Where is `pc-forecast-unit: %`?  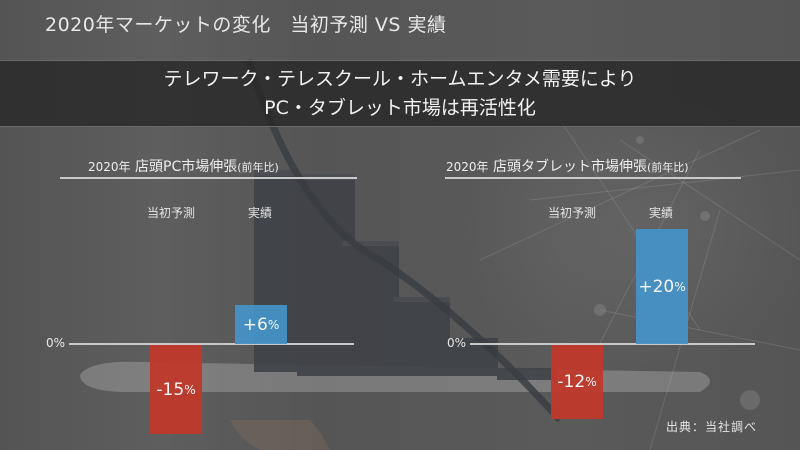
pc-forecast-unit: % is located at coordinates (190, 389).